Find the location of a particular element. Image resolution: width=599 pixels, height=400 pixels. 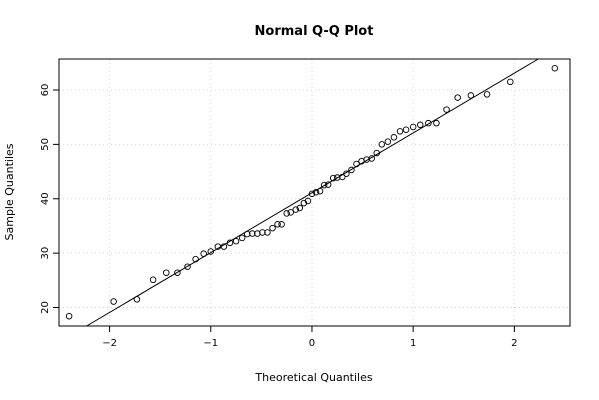

y-tick-label: 50 is located at coordinates (45, 144).